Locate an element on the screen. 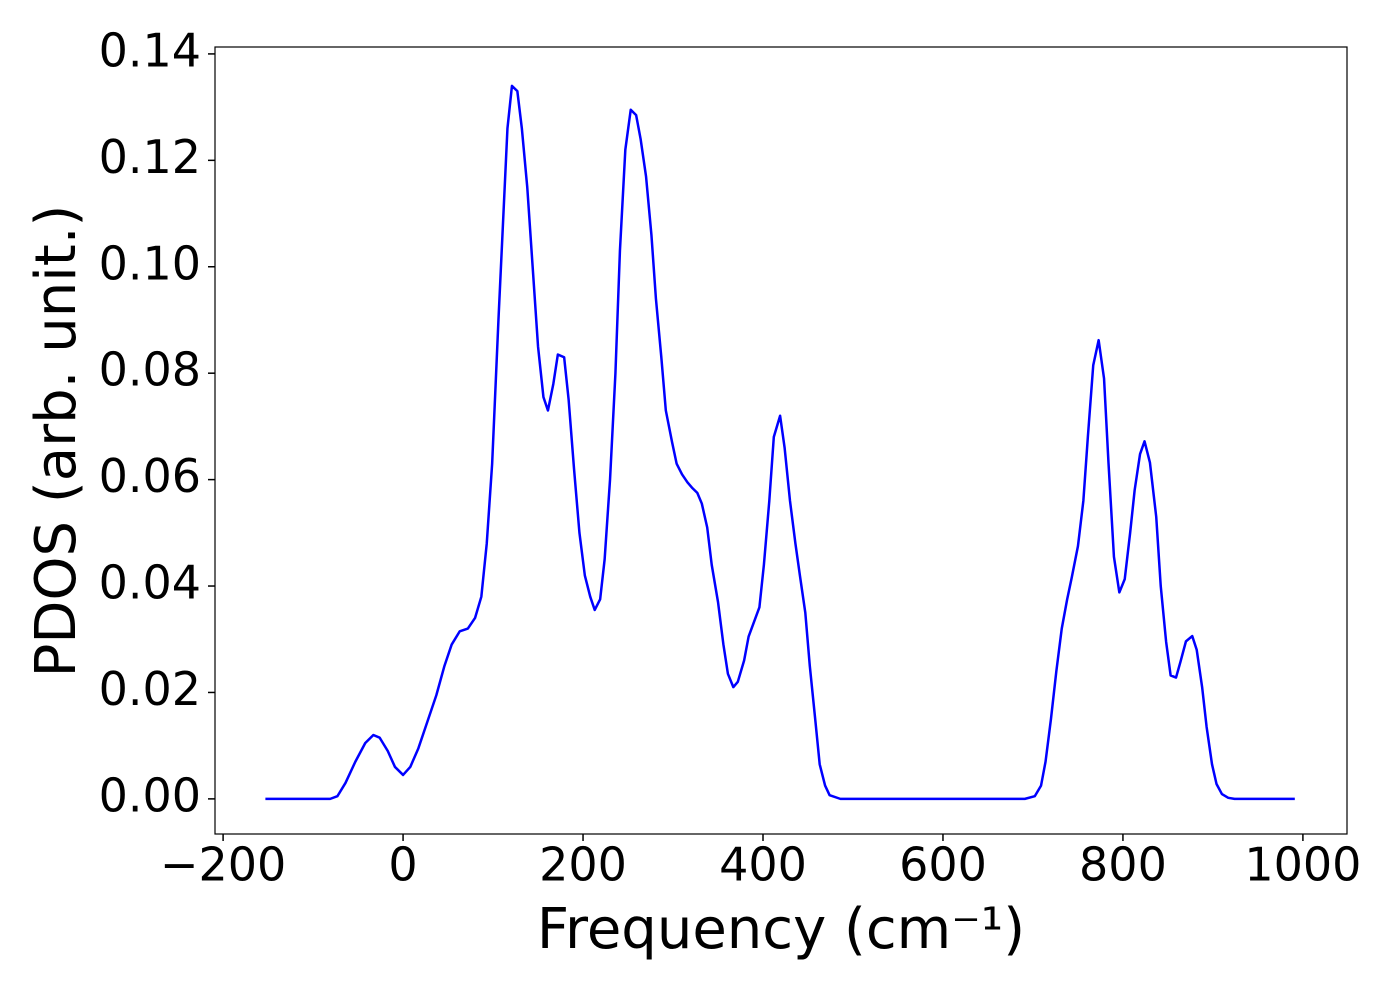 The width and height of the screenshot is (1400, 1000). y-tick-label: 0.08 is located at coordinates (150, 370).